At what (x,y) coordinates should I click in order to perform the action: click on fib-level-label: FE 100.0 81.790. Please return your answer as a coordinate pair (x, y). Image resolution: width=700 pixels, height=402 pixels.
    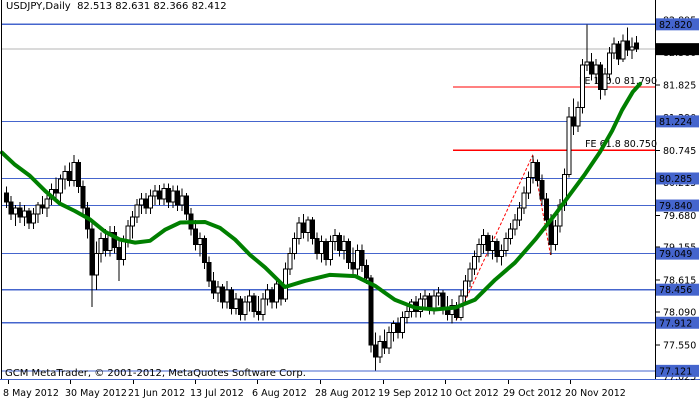
    Looking at the image, I should click on (618, 81).